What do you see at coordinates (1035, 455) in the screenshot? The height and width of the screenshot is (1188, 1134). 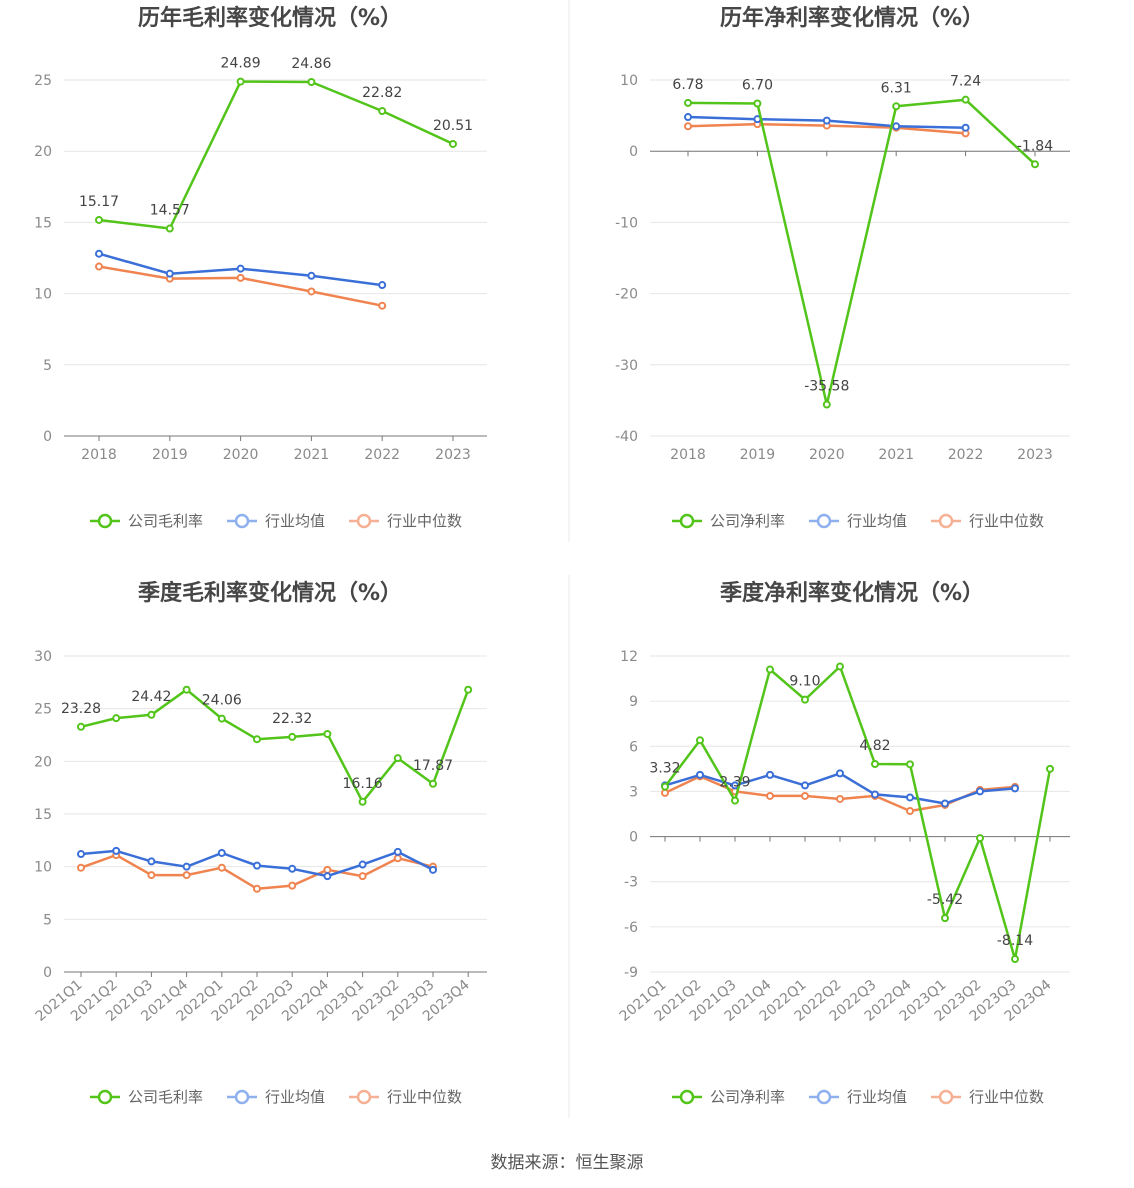 I see `x-tick-label: 2023` at bounding box center [1035, 455].